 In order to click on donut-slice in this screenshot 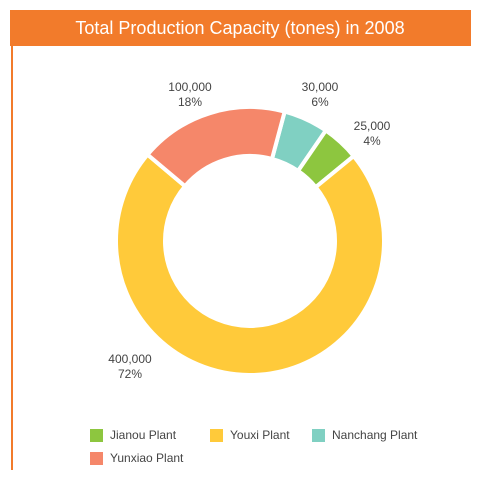, I will do `click(216, 147)`.